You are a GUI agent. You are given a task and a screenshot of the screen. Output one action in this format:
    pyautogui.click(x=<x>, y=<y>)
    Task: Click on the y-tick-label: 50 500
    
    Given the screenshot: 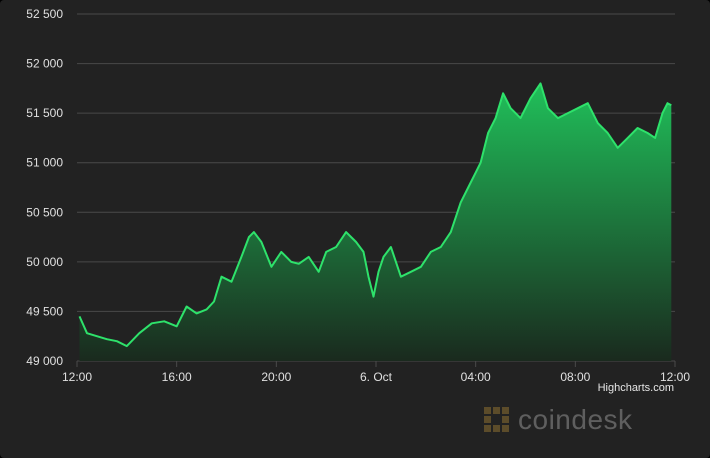 What is the action you would take?
    pyautogui.click(x=44, y=212)
    